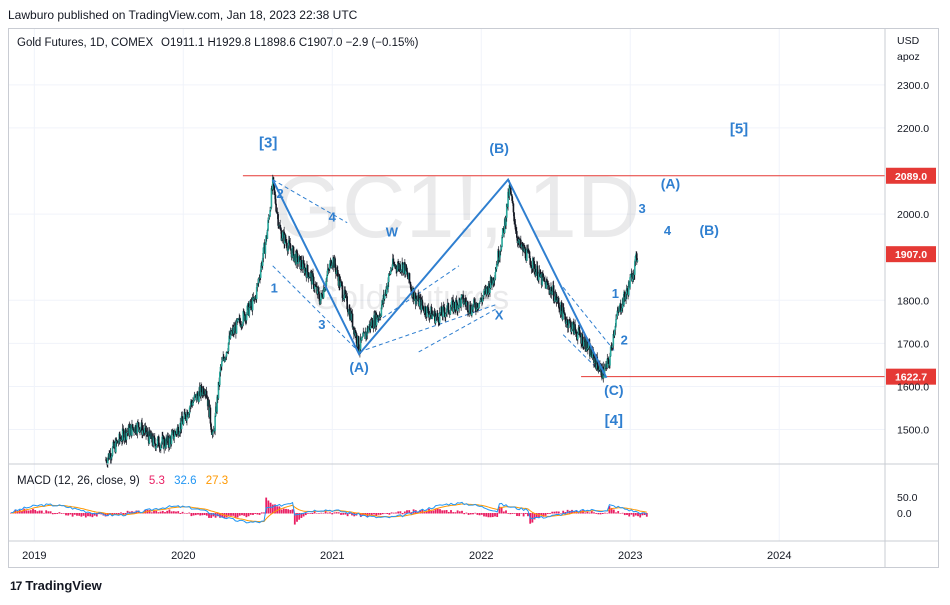 The image size is (950, 605). I want to click on tradingview-brand: 17 TradingView, so click(56, 585).